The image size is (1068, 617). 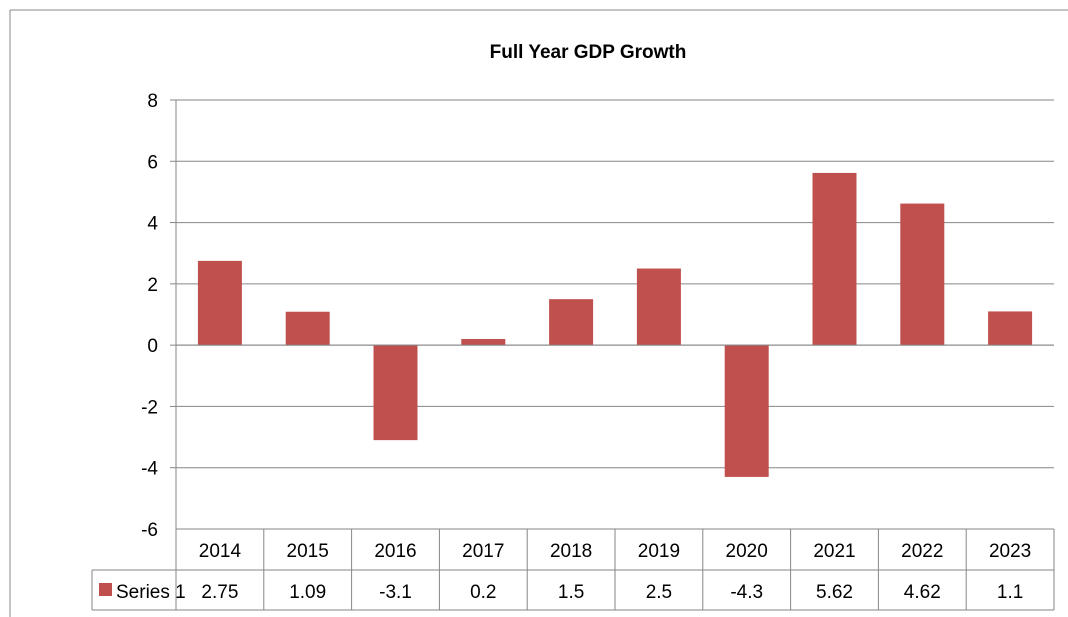 What do you see at coordinates (149, 530) in the screenshot?
I see `y-tick-label: -6` at bounding box center [149, 530].